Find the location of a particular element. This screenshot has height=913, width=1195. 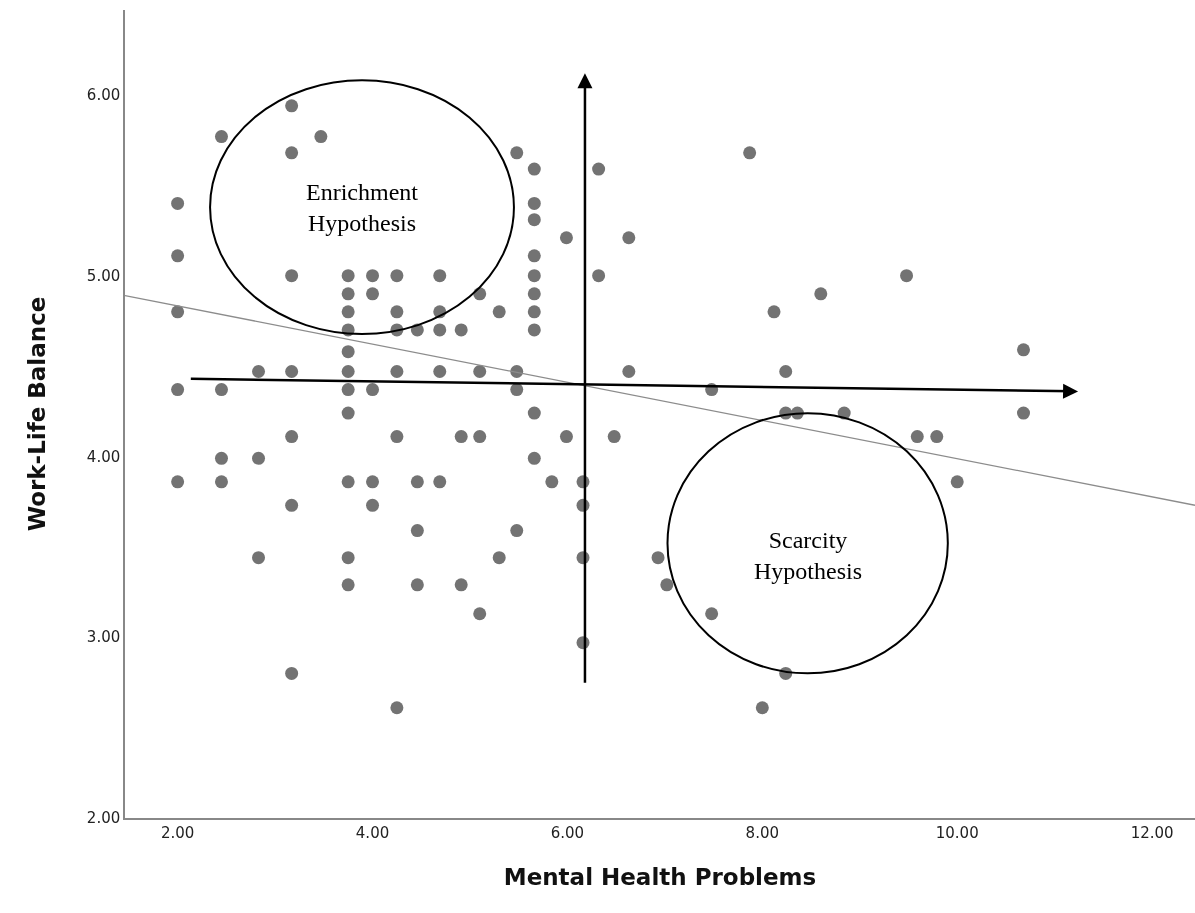

y-axis-title: Work-Life Balance is located at coordinates (36, 414).